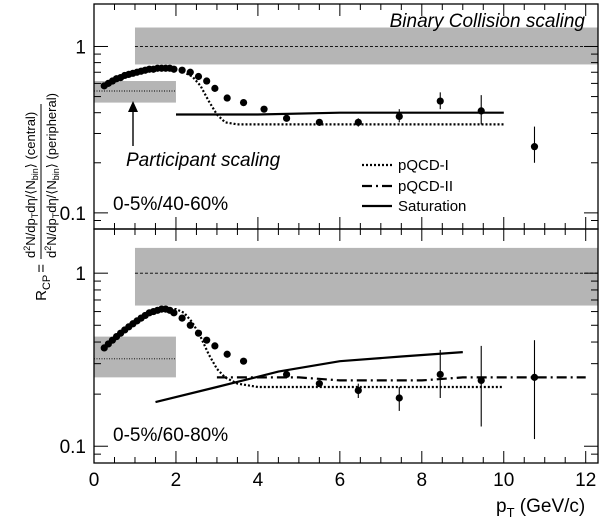 The width and height of the screenshot is (600, 524). Describe the element at coordinates (501, 506) in the screenshot. I see `x-axis-label-main: p` at that location.